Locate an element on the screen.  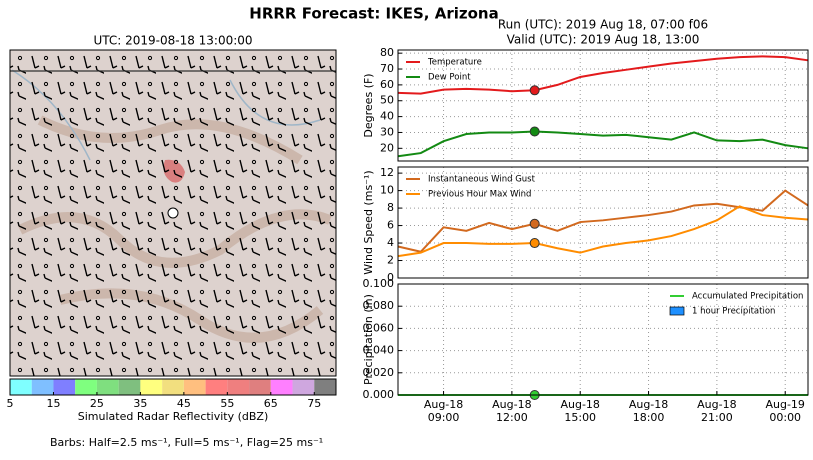
chart-title: Run (UTC): 2019 Aug 18, 07:00 f06 is located at coordinates (603, 25).